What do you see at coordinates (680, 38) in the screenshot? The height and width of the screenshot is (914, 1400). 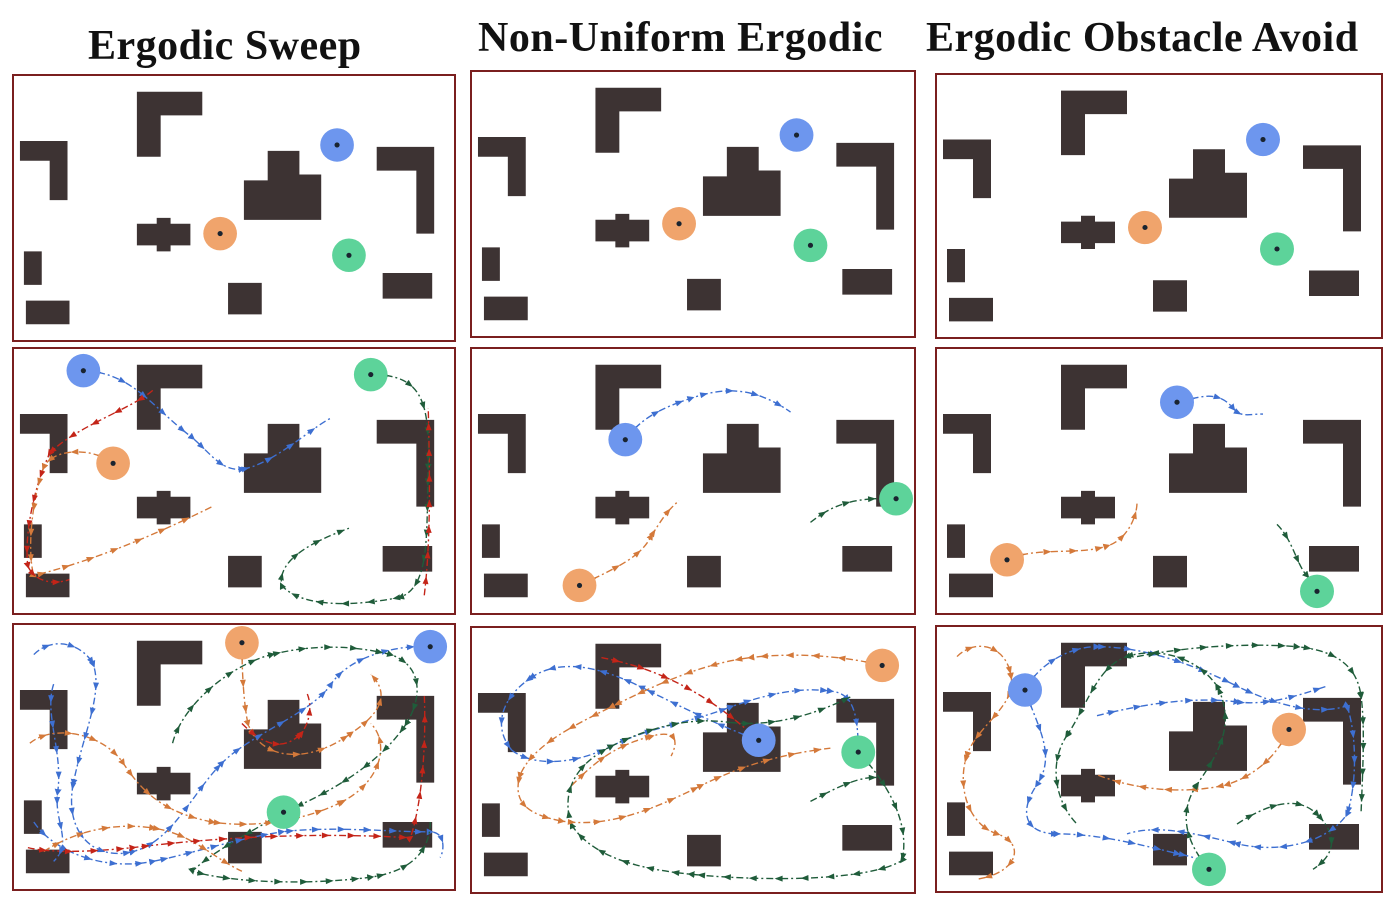 I see `column-title-non-uniform-ergodic: Non-Uniform Ergodic` at bounding box center [680, 38].